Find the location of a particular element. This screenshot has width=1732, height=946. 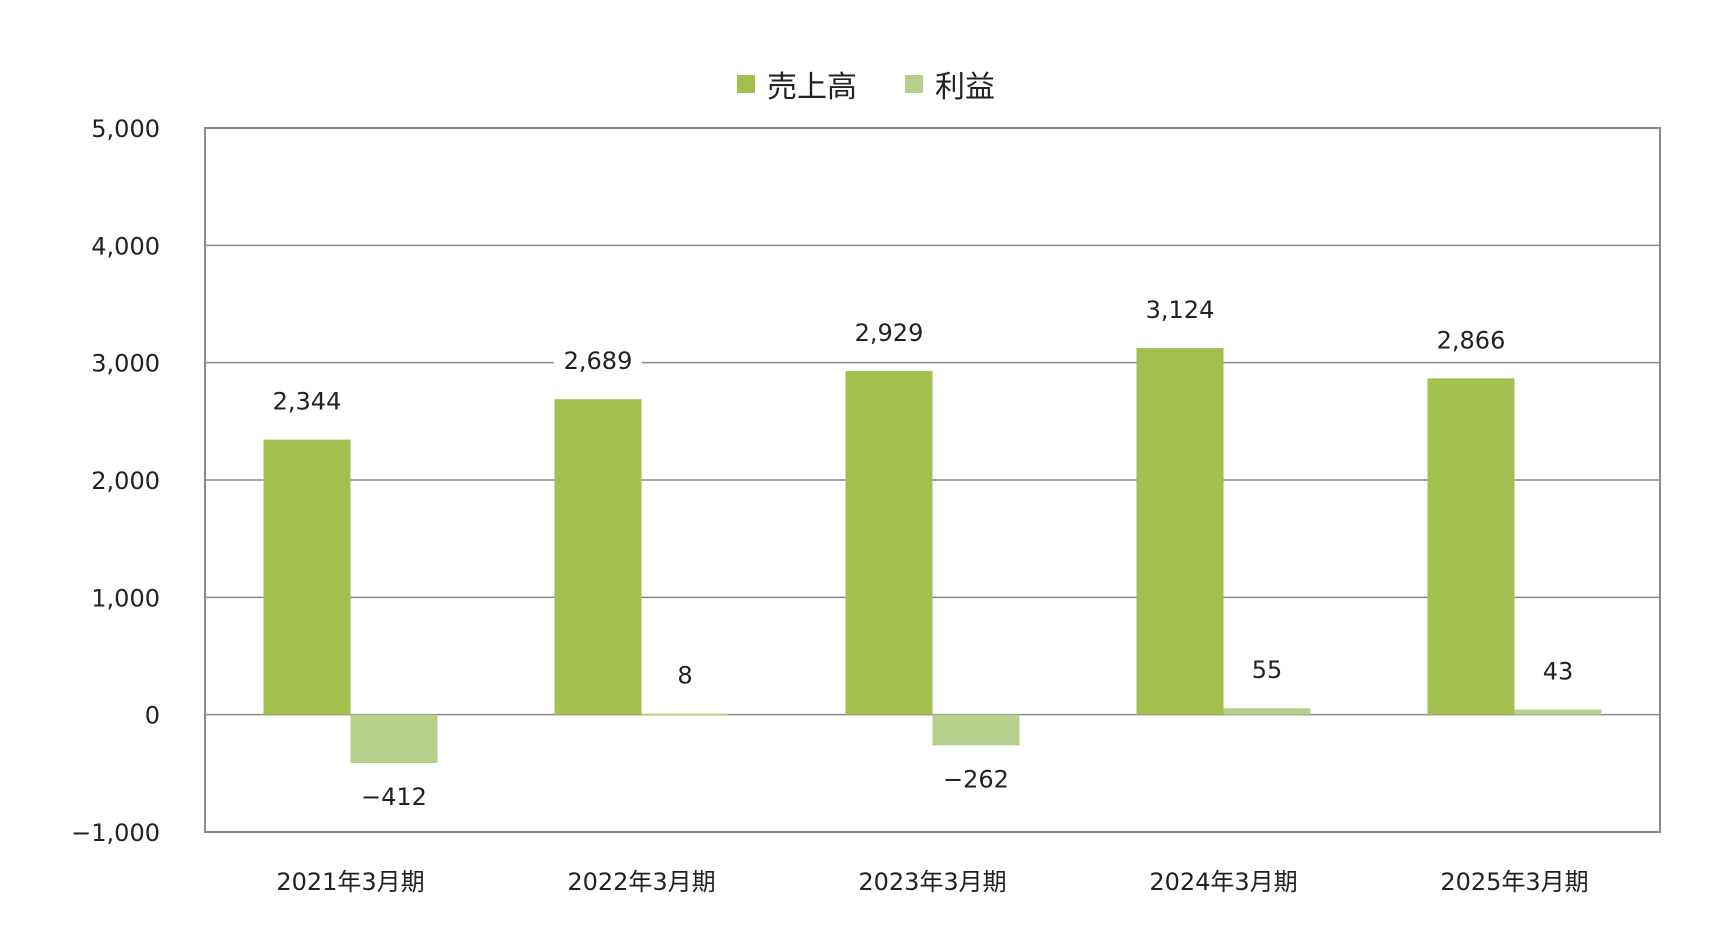

y-tick-label: 0 is located at coordinates (152, 716).